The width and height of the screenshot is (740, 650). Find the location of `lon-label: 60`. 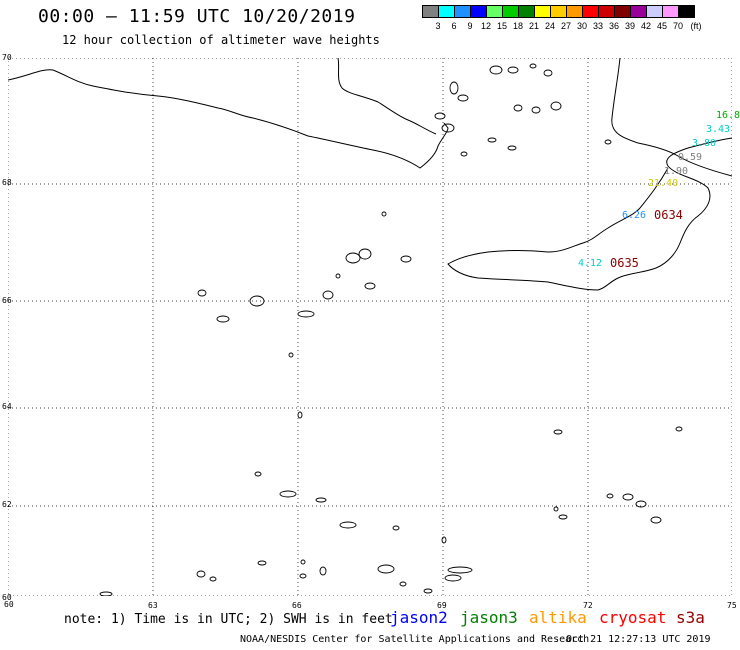

lon-label: 60 is located at coordinates (9, 604).